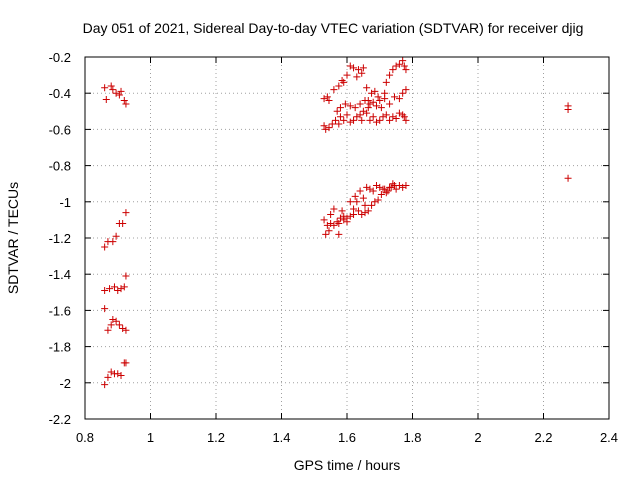  What do you see at coordinates (281, 437) in the screenshot?
I see `x-tick-label: 1.4` at bounding box center [281, 437].